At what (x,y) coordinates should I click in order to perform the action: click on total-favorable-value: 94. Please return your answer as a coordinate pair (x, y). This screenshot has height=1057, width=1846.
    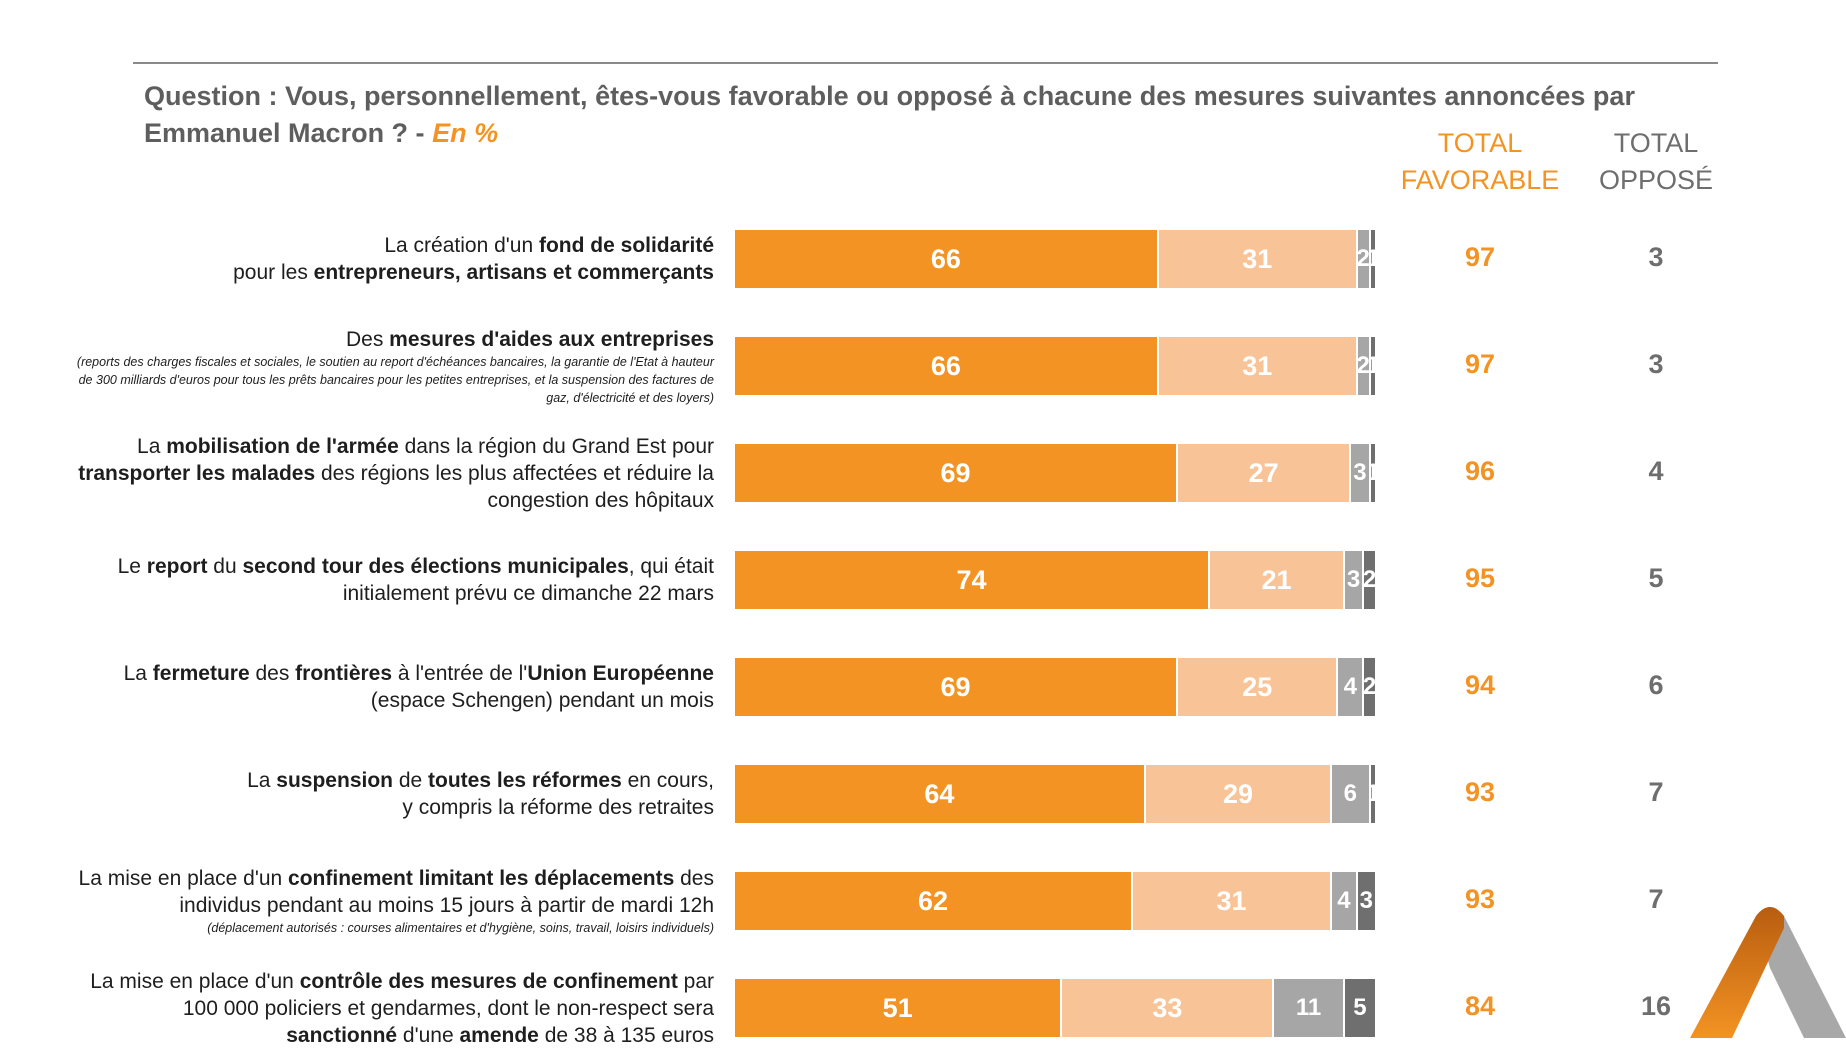
    Looking at the image, I should click on (1480, 685).